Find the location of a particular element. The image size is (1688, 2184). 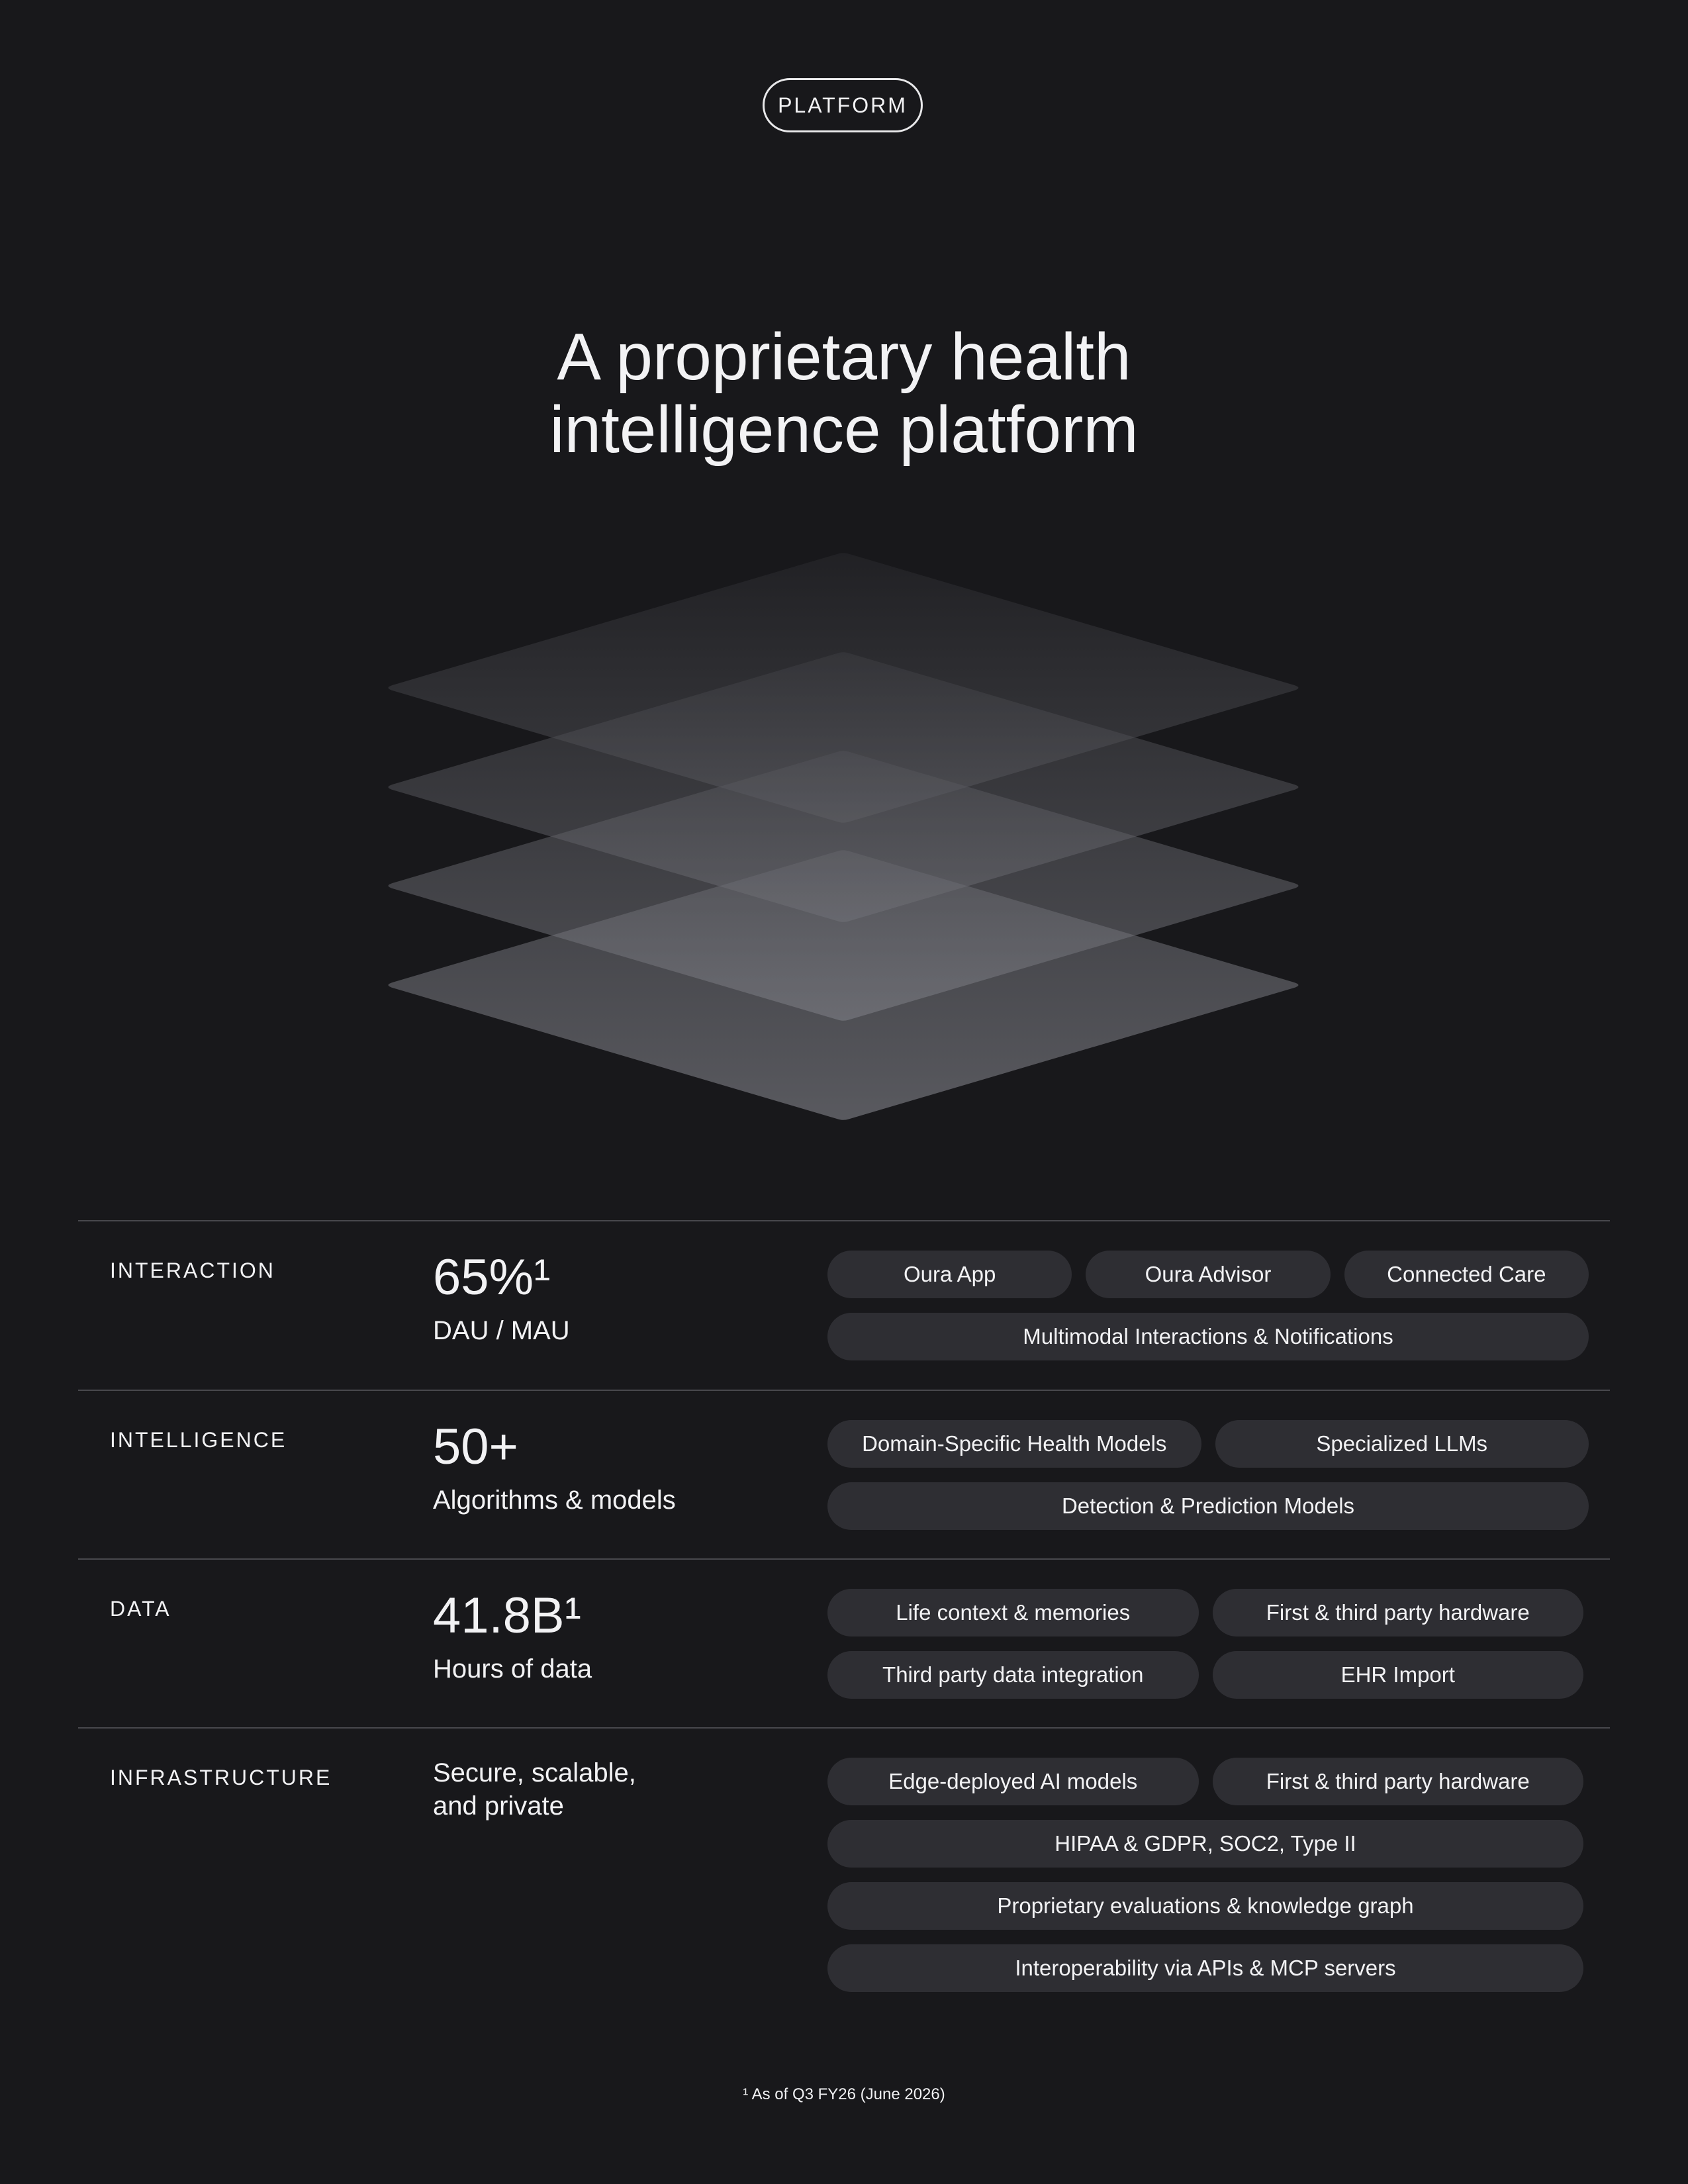

pill-line: HIPAA & GDPR, SOC2, Type II is located at coordinates (1205, 1844).